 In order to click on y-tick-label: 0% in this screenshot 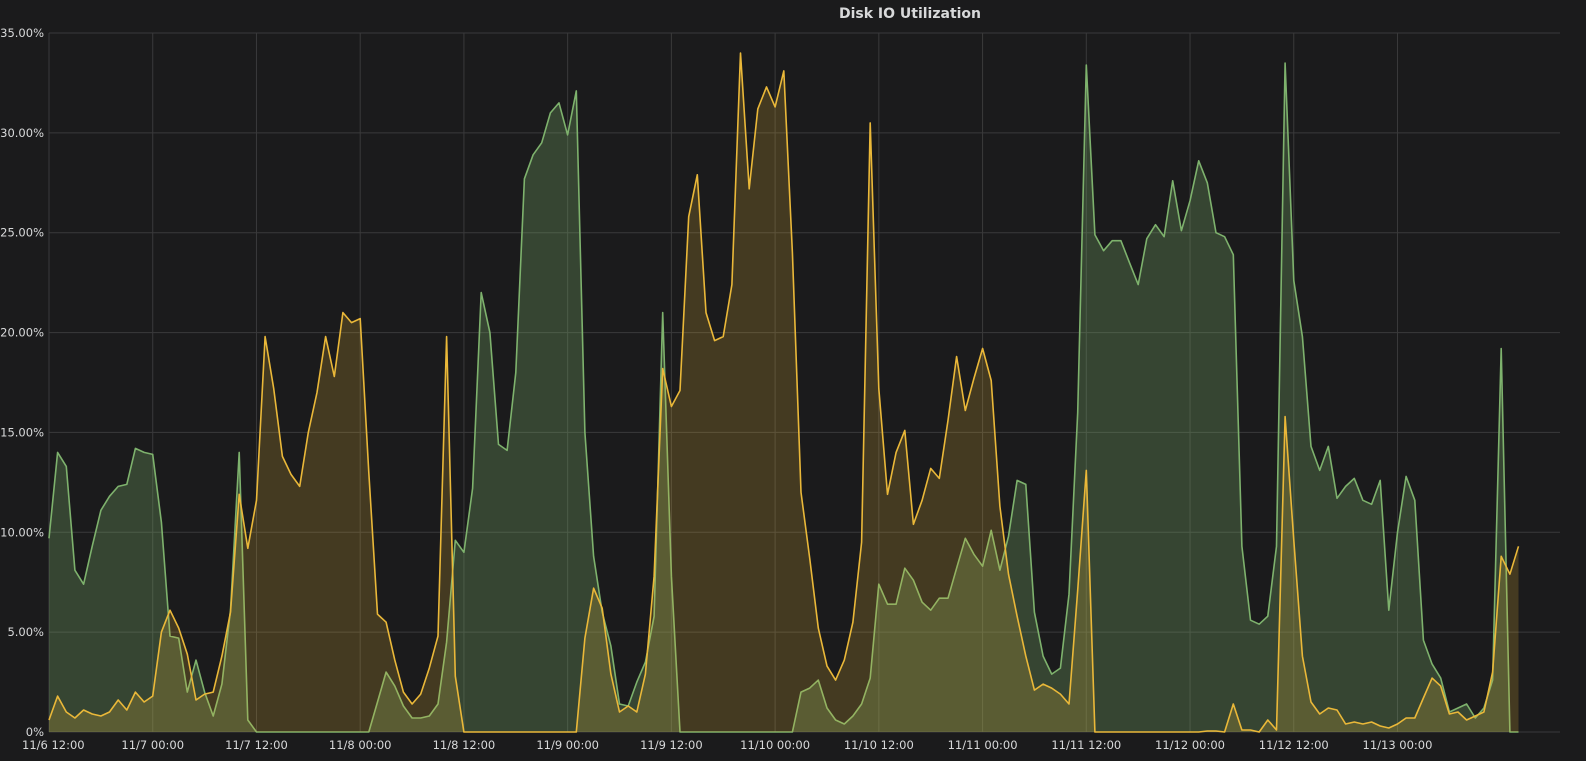, I will do `click(35, 732)`.